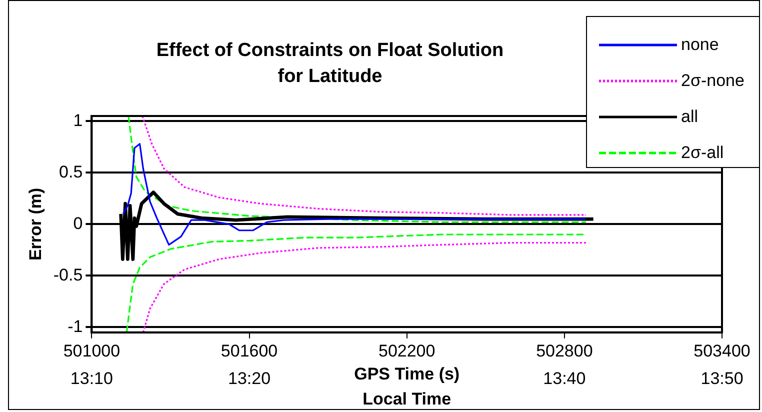 The height and width of the screenshot is (412, 762). Describe the element at coordinates (330, 64) in the screenshot. I see `chart-title: Effect of Constraints on Float Solution for Latitude` at that location.